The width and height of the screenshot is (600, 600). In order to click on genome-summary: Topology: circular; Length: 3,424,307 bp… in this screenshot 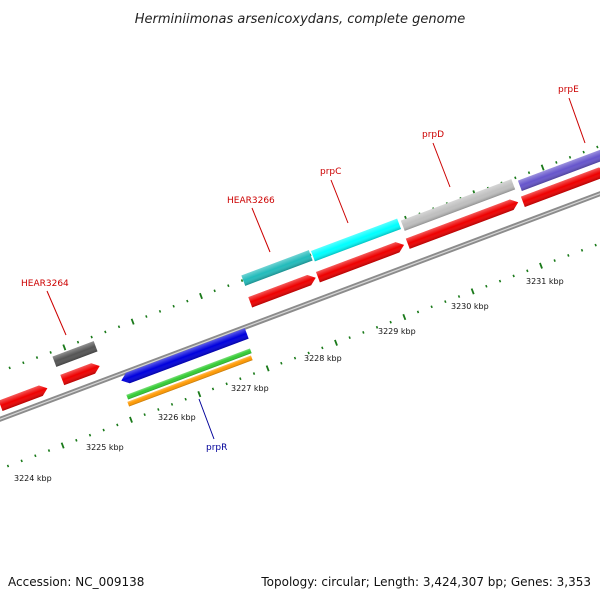, I will do `click(425, 582)`.